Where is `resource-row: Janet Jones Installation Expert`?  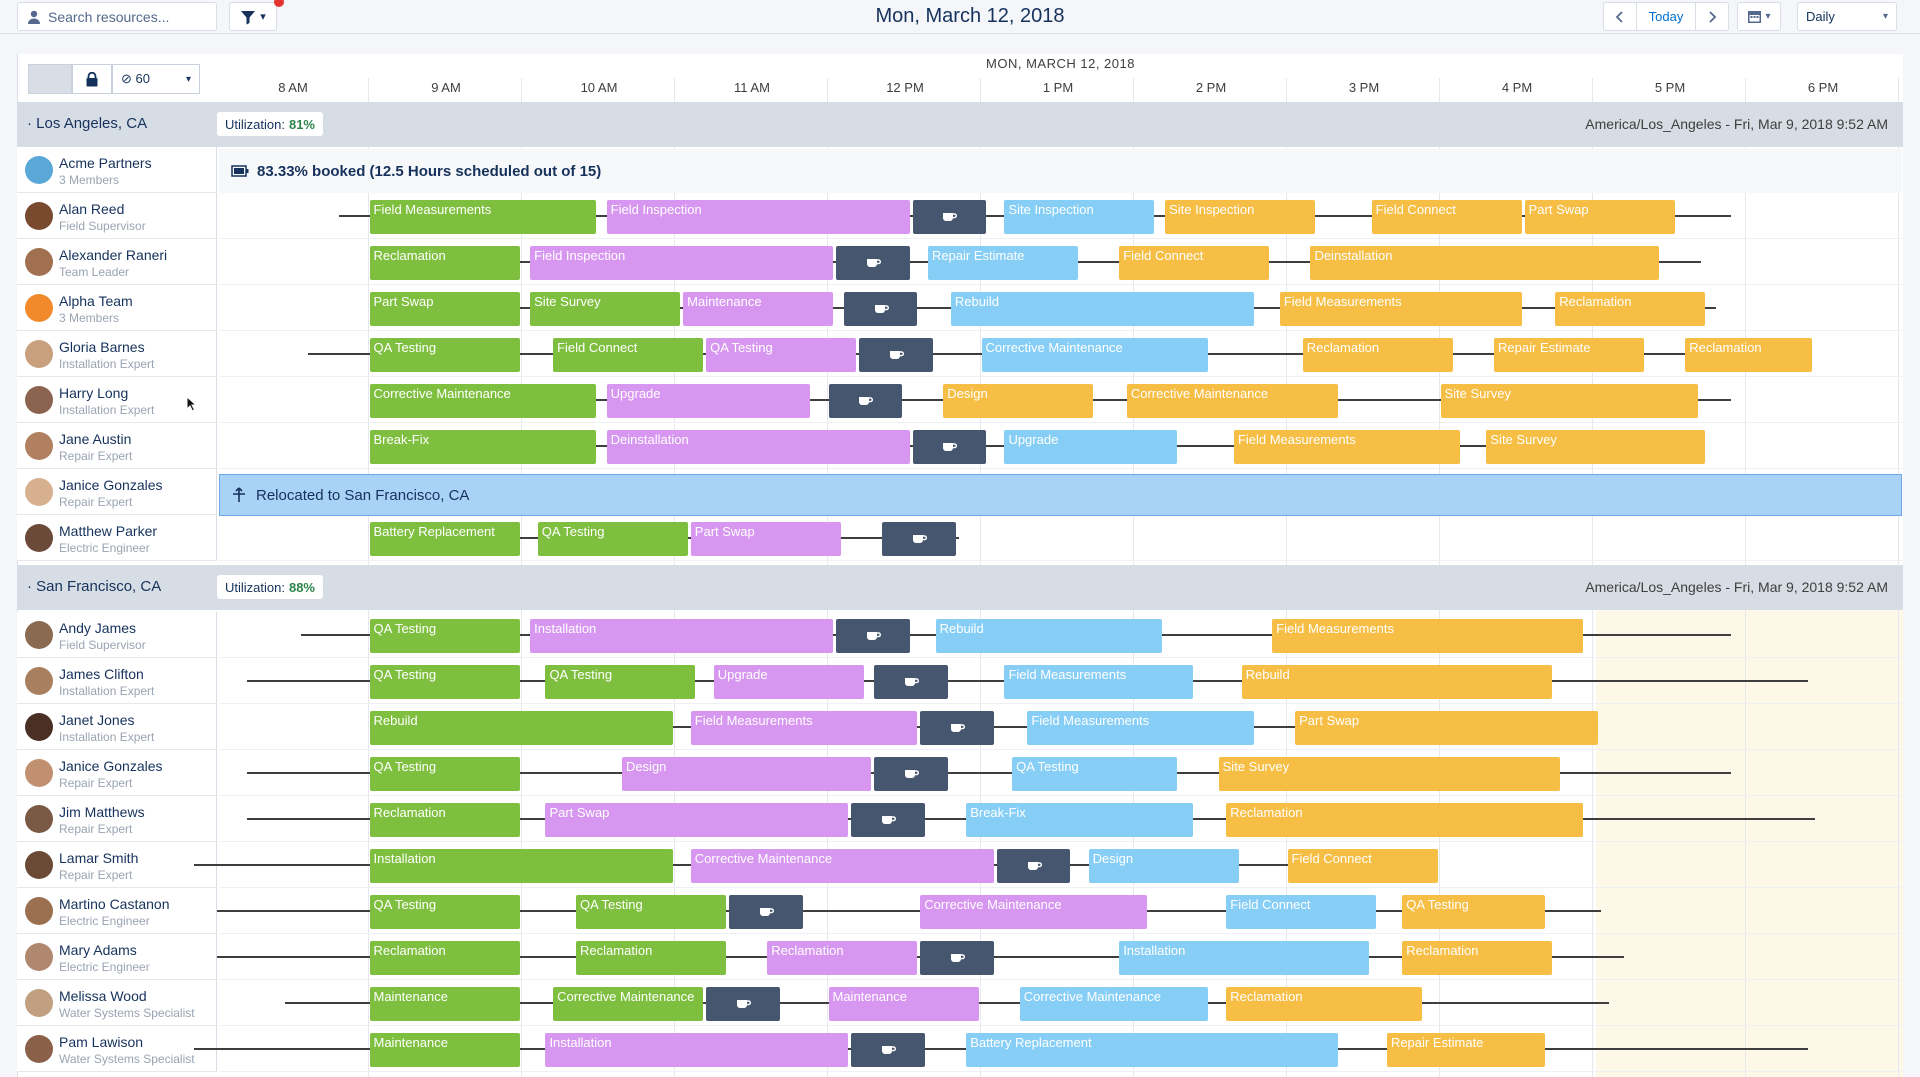
resource-row: Janet Jones Installation Expert is located at coordinates (117, 727).